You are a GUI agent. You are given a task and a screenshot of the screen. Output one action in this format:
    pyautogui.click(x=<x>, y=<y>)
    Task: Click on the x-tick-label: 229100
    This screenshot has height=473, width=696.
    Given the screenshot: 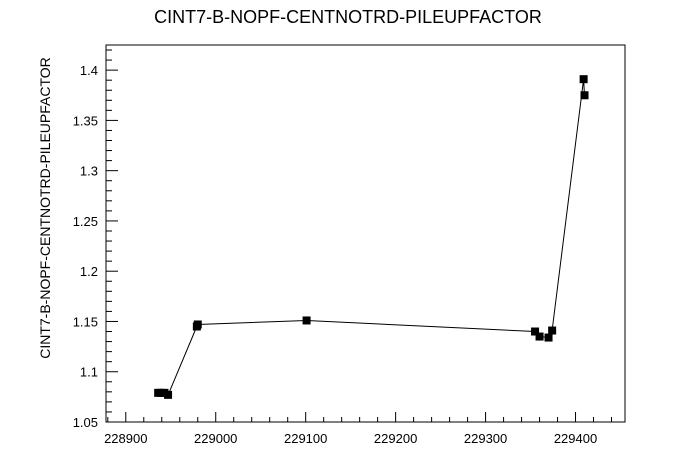 What is the action you would take?
    pyautogui.click(x=305, y=438)
    